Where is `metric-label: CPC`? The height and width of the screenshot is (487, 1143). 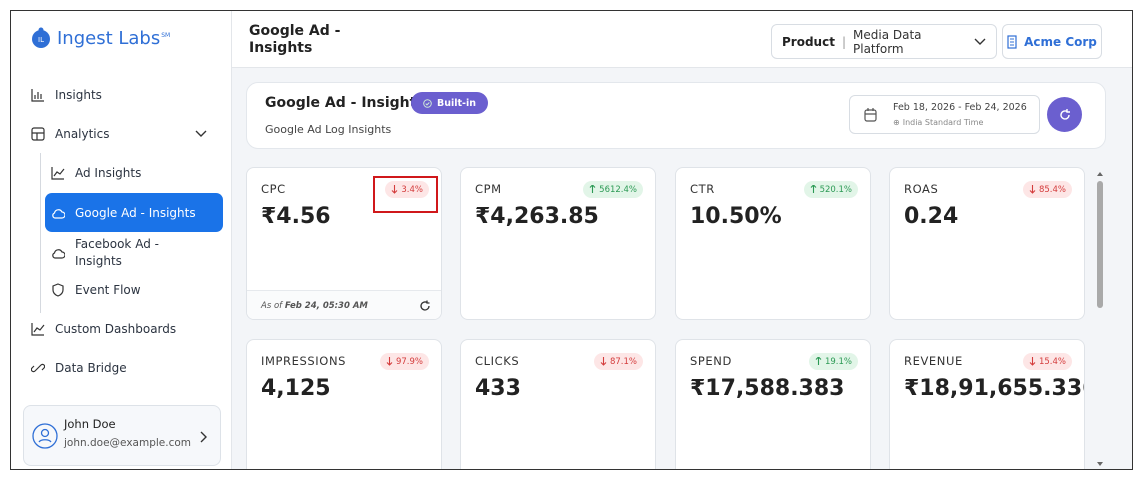 metric-label: CPC is located at coordinates (273, 189).